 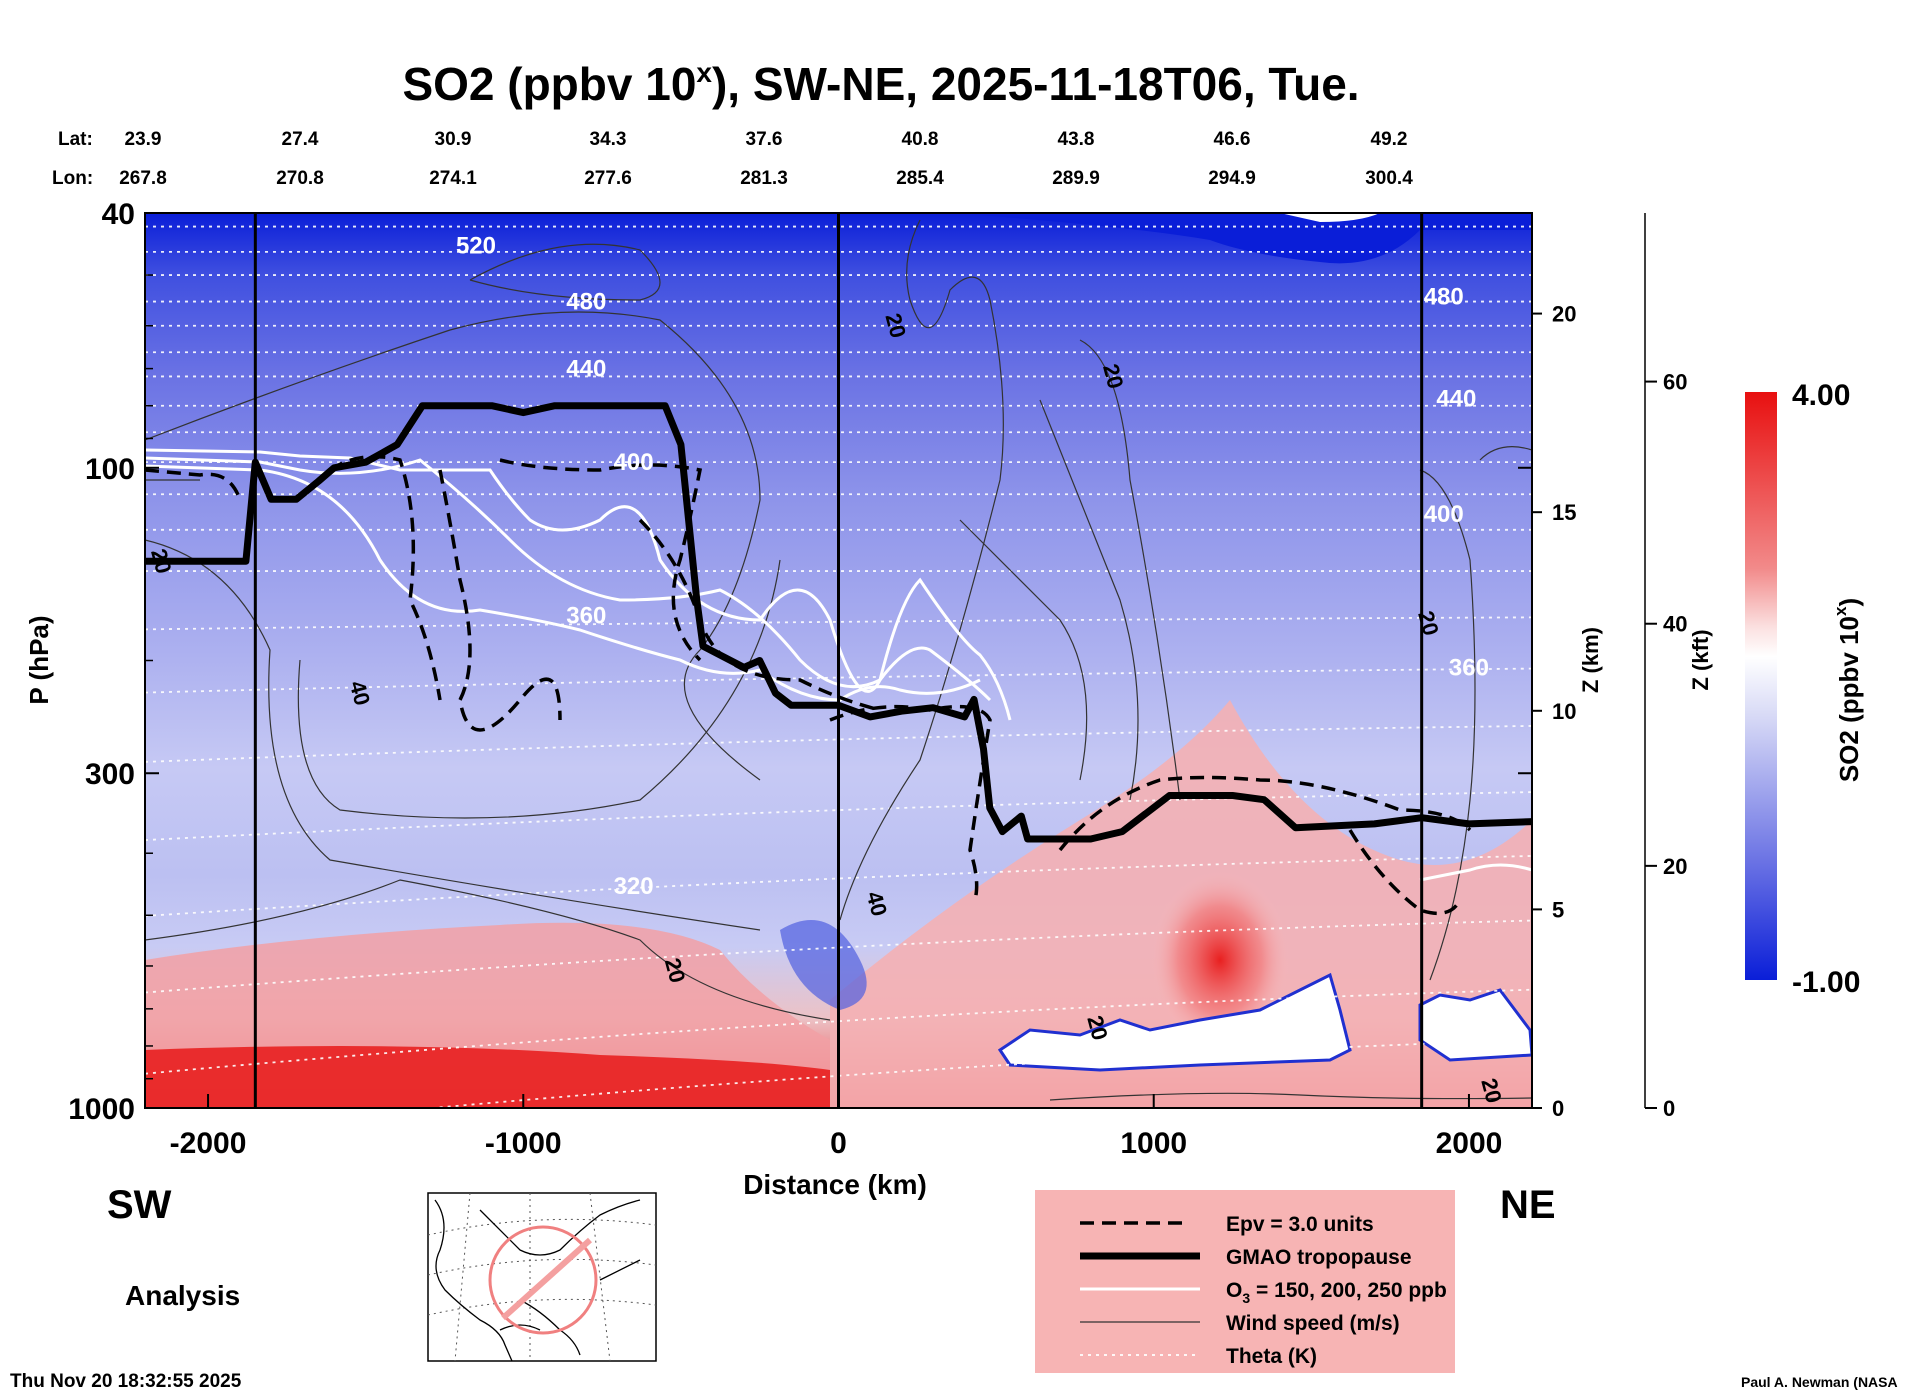 I want to click on analysis-label: Analysis, so click(x=182, y=1295).